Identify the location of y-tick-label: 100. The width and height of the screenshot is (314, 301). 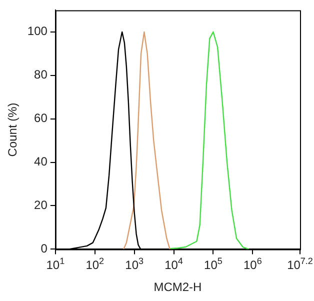
(37, 31).